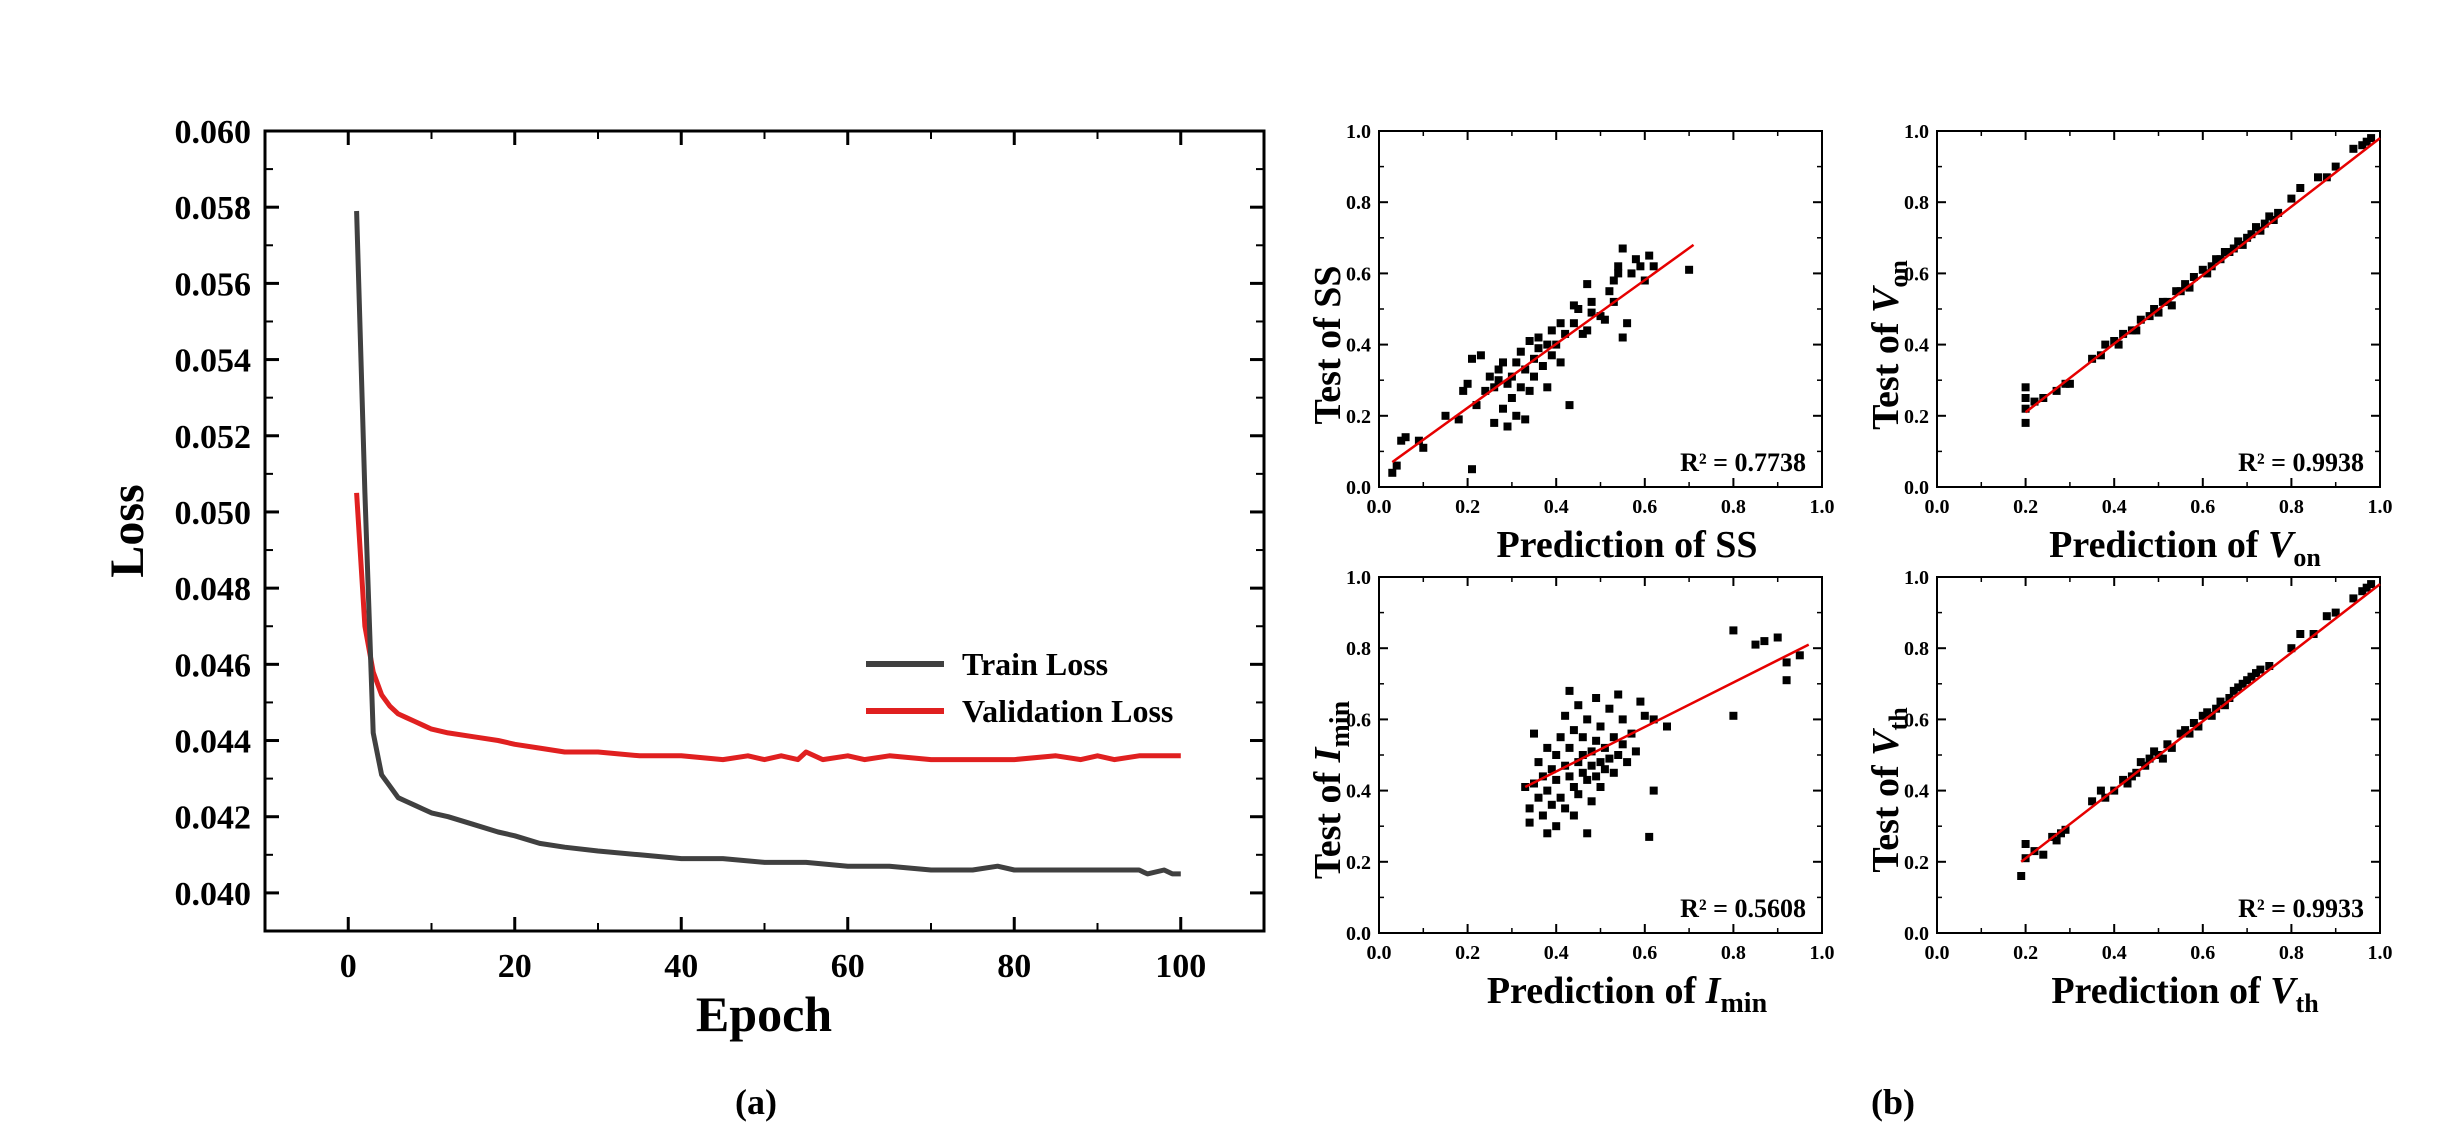 The width and height of the screenshot is (2460, 1139). What do you see at coordinates (1916, 488) in the screenshot?
I see `von-y-tick-label: 0.0` at bounding box center [1916, 488].